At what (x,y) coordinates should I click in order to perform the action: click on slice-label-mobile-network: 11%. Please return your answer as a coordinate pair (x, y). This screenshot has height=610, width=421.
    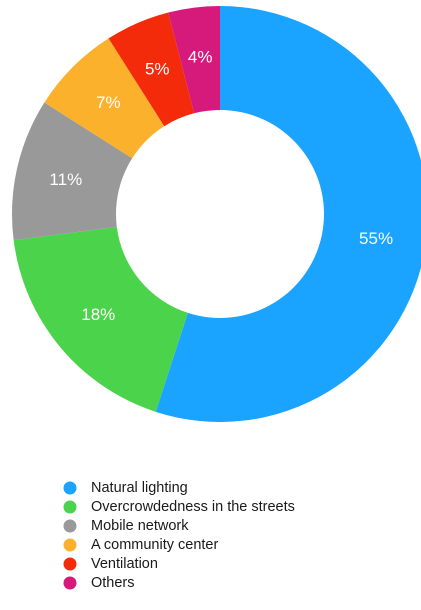
    Looking at the image, I should click on (65, 179).